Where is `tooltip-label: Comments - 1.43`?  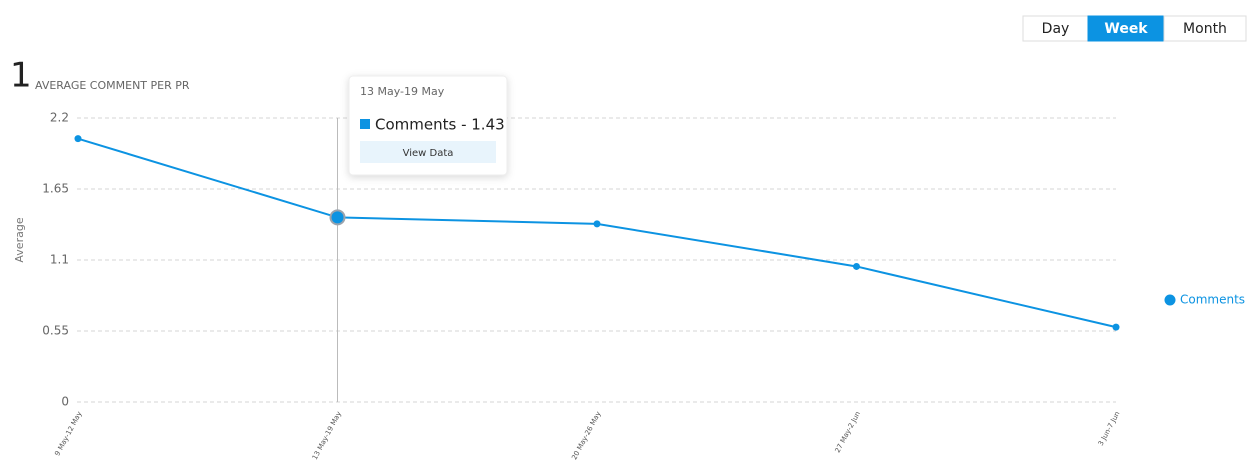 tooltip-label: Comments - 1.43 is located at coordinates (440, 125).